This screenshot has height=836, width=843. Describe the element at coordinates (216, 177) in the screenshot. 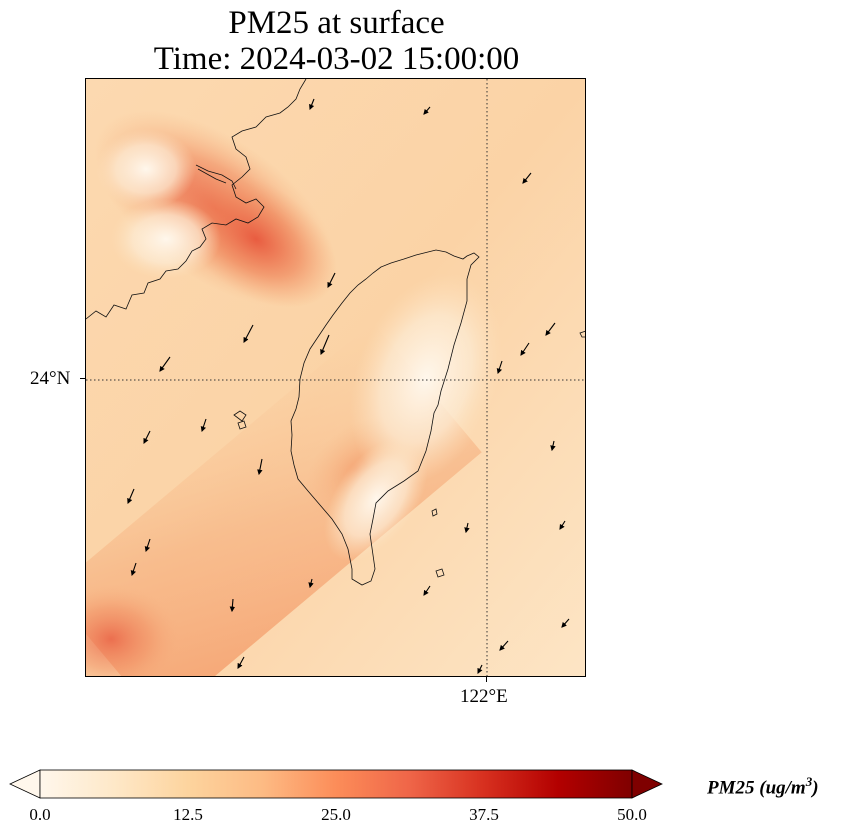

I see `fujian-bay` at that location.